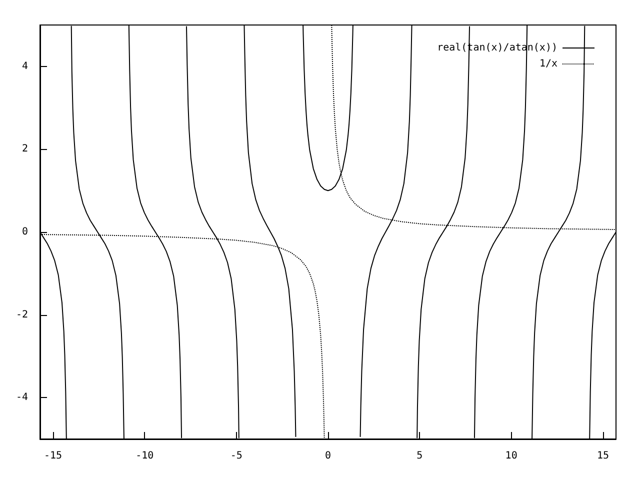 This screenshot has width=640, height=480. I want to click on x-tick-label: 0, so click(328, 456).